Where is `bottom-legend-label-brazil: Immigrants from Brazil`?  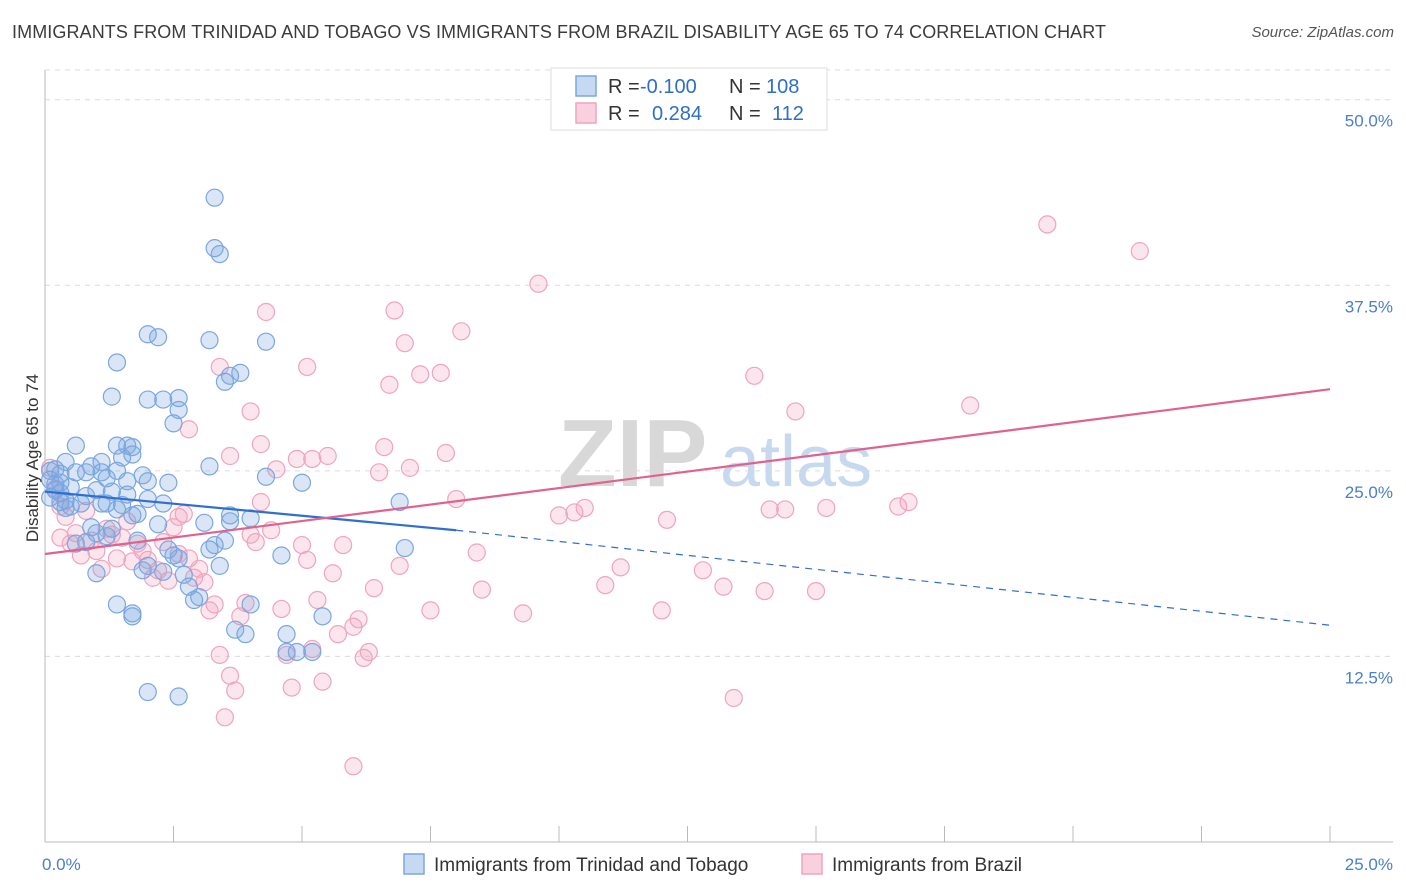
bottom-legend-label-brazil: Immigrants from Brazil is located at coordinates (927, 865).